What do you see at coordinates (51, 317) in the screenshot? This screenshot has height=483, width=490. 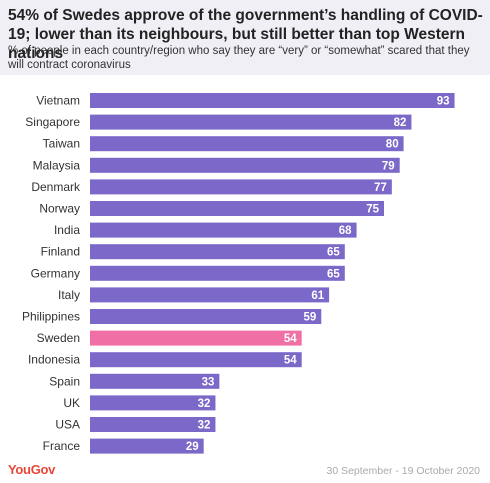 I see `category-label: Philippines` at bounding box center [51, 317].